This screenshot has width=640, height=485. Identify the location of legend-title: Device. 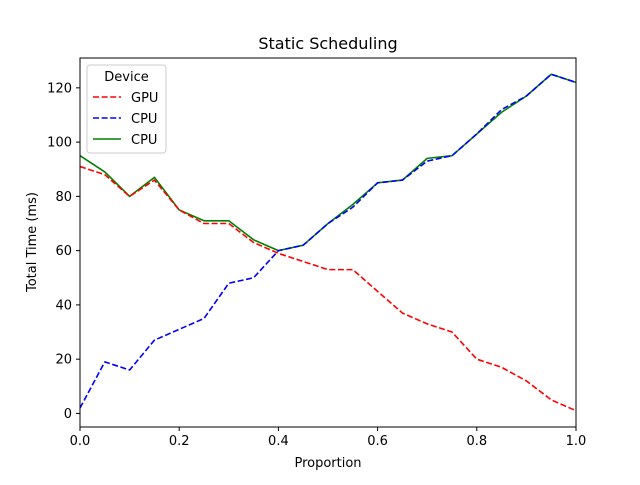
(126, 77).